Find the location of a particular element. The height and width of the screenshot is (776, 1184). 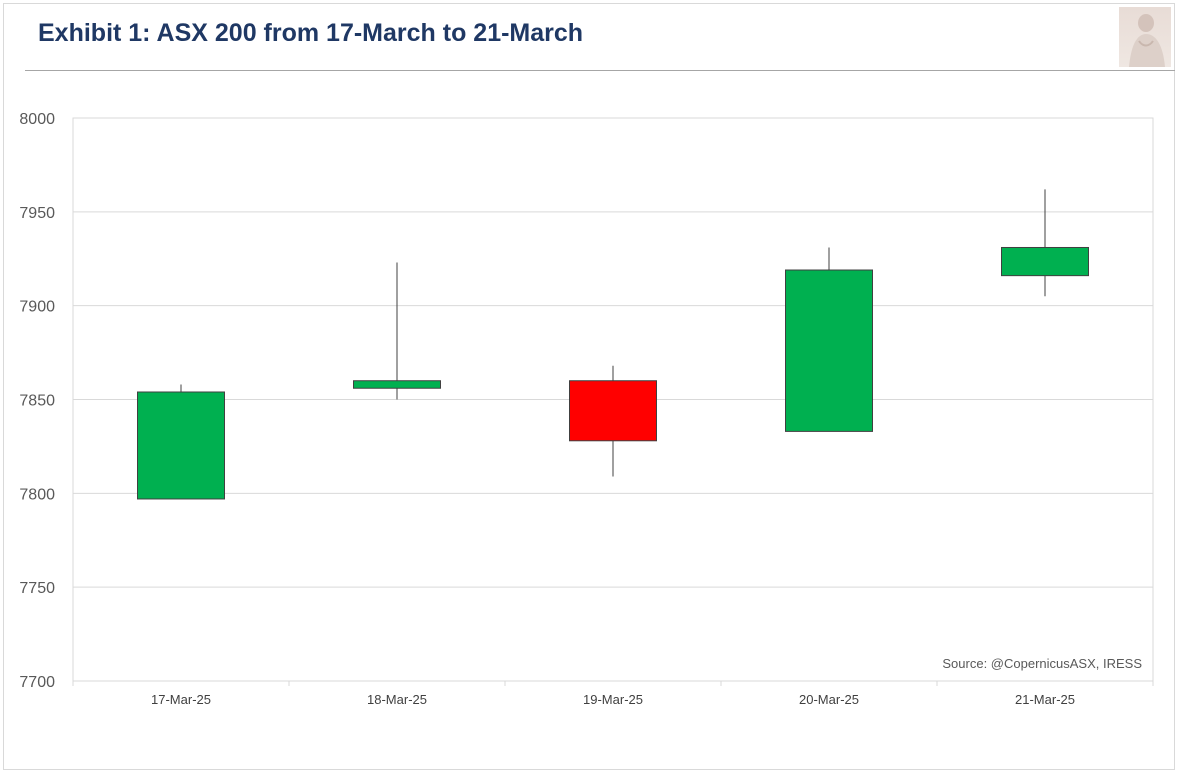

source-note: Source: @CopernicusASX, IRESS is located at coordinates (1042, 663).